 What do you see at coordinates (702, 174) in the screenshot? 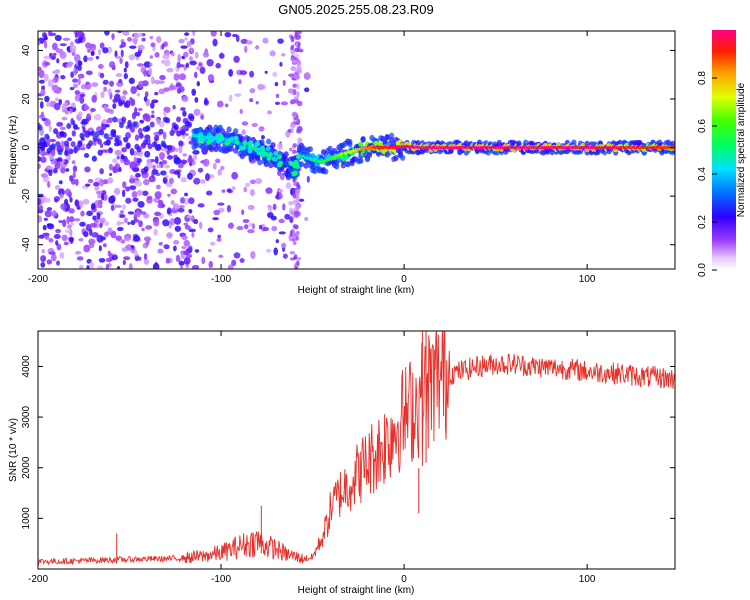
I see `colorbar-tick-label: 0.4` at bounding box center [702, 174].